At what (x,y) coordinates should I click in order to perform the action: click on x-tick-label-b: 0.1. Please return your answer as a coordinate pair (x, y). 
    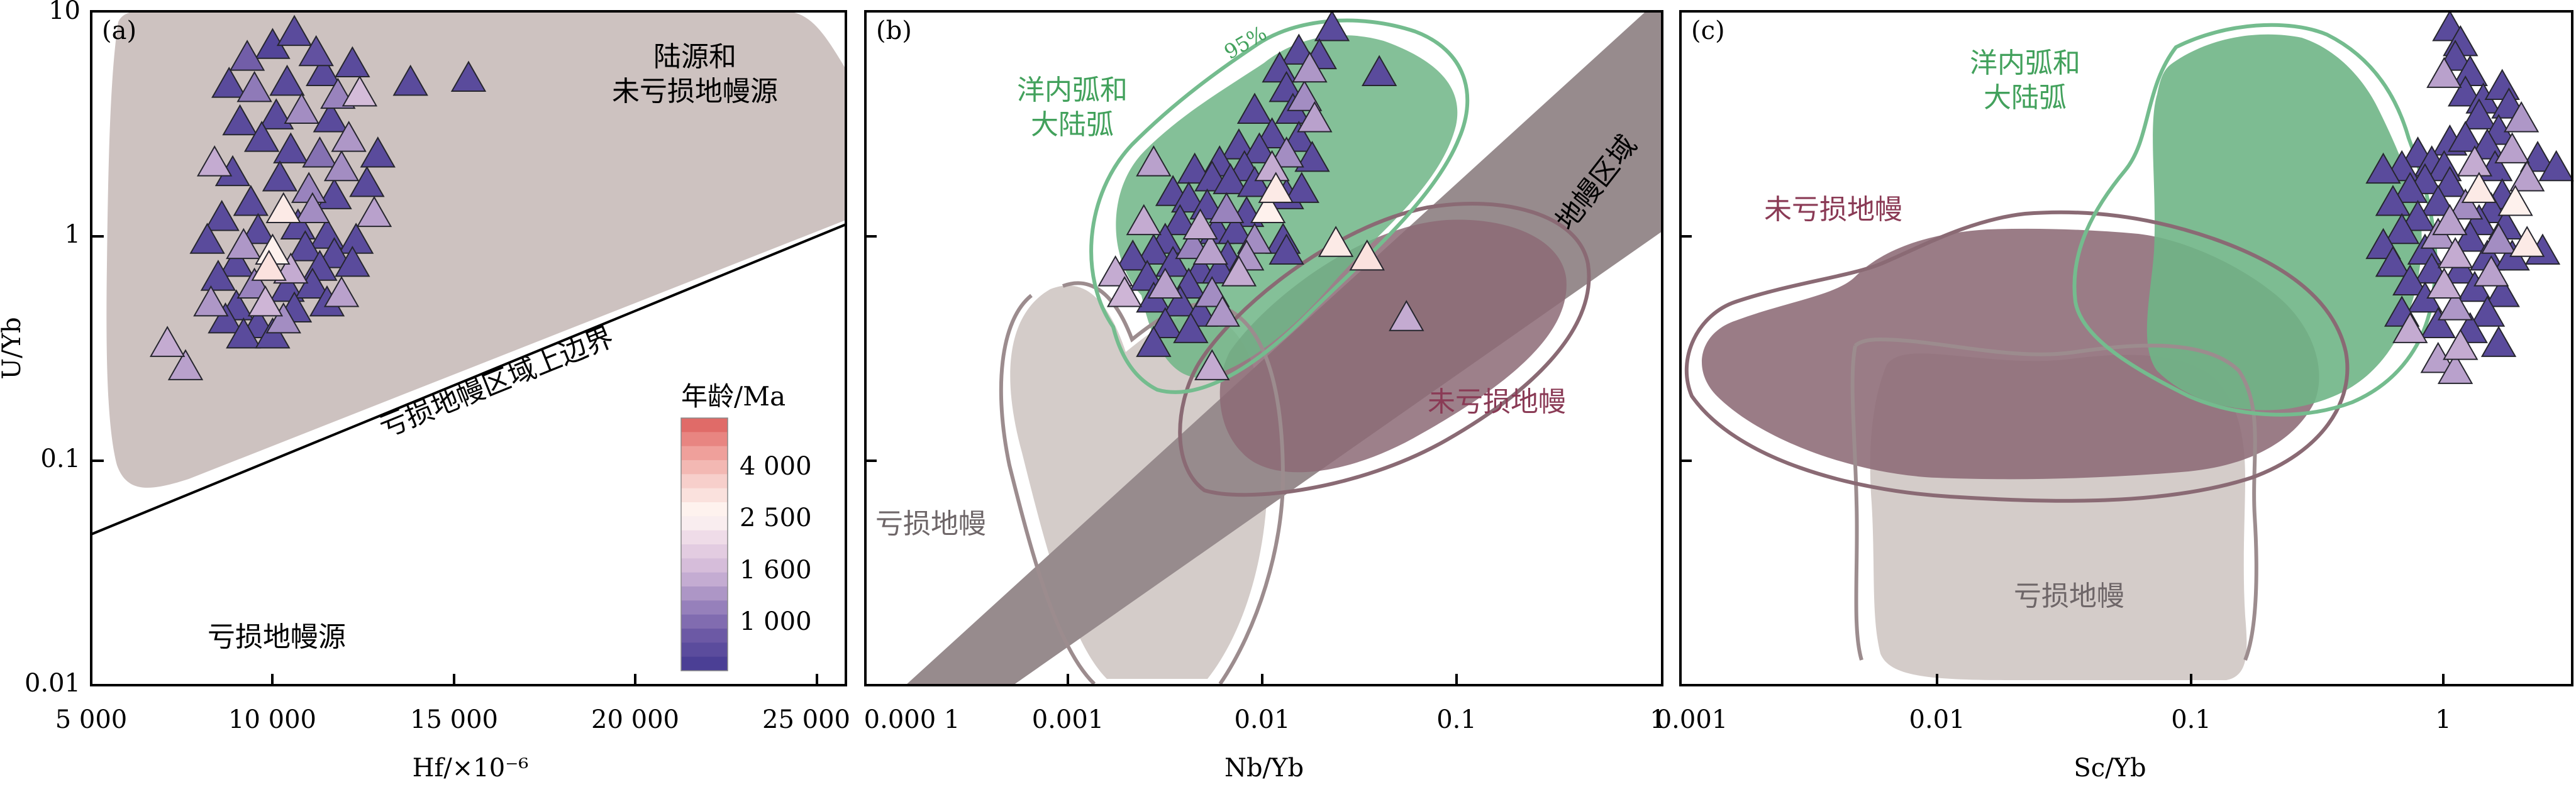
    Looking at the image, I should click on (1456, 719).